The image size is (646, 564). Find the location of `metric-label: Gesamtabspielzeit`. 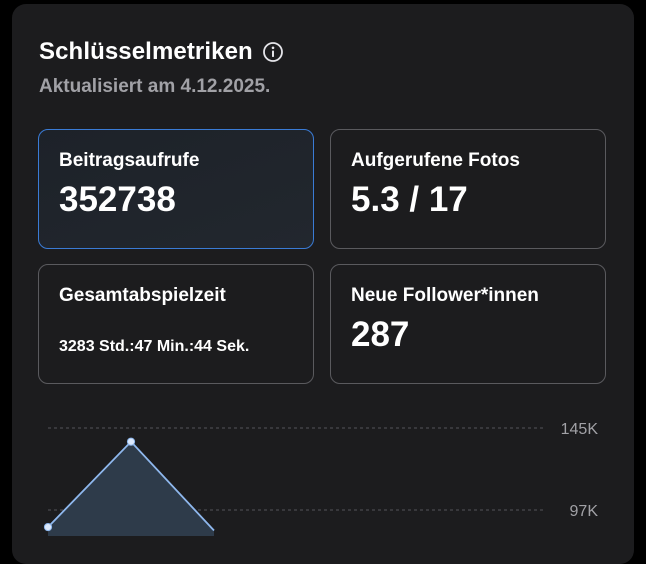

metric-label: Gesamtabspielzeit is located at coordinates (142, 295).